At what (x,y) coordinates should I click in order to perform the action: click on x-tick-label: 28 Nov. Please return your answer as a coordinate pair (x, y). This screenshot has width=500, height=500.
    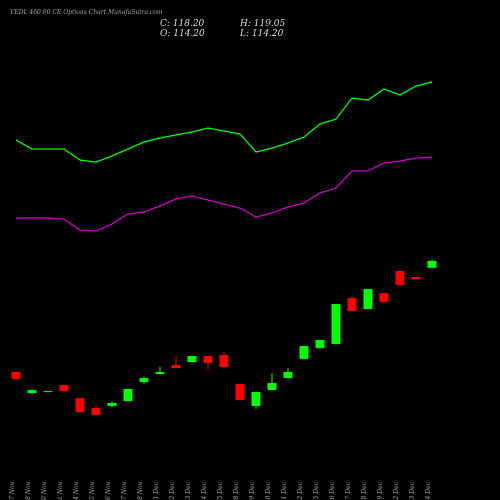
    Looking at the image, I should click on (140, 490).